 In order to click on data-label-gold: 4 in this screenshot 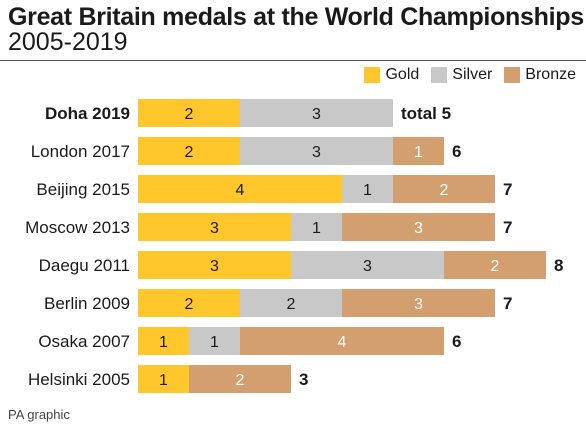, I will do `click(240, 190)`.